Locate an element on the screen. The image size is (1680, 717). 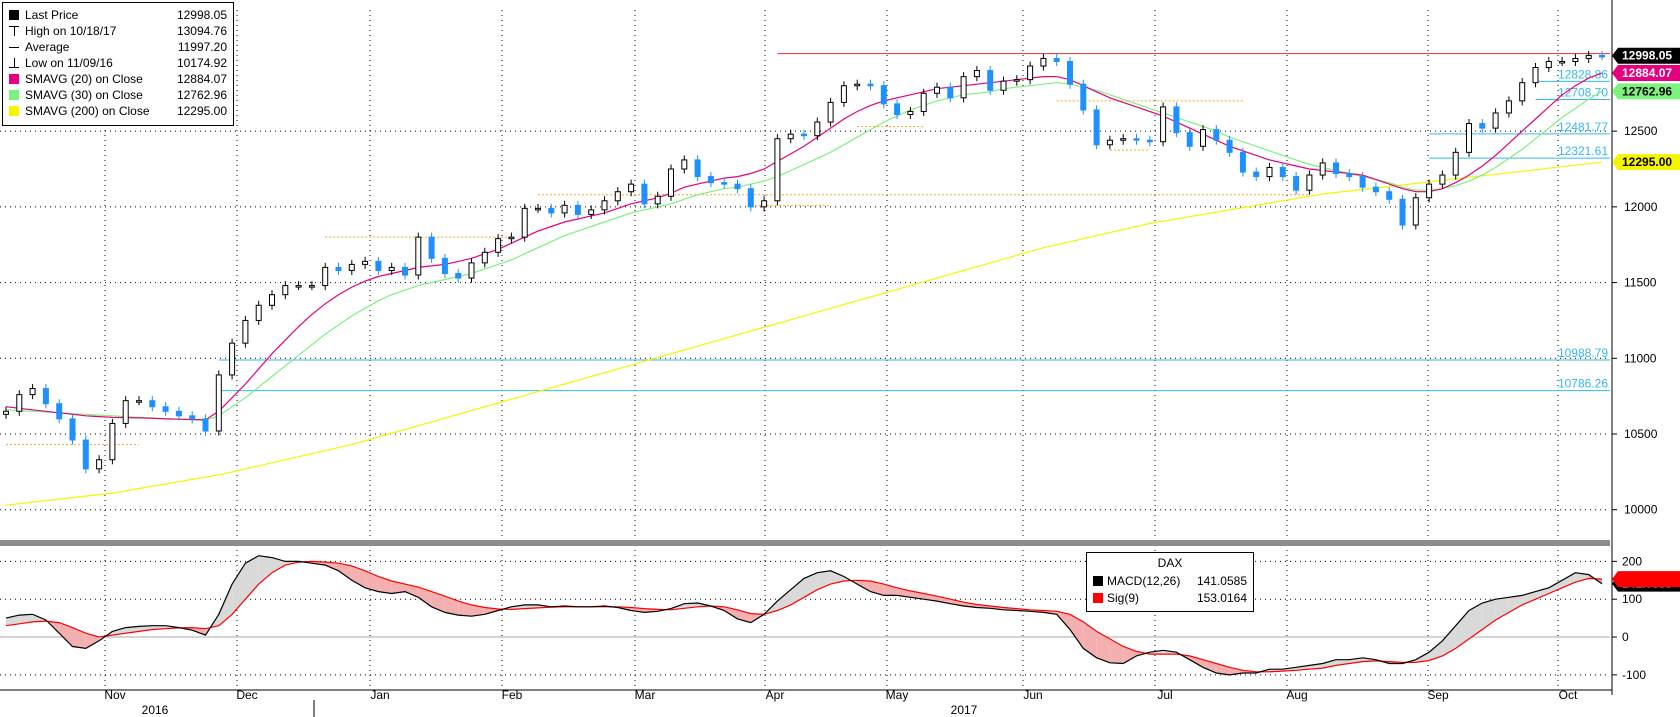
legend-value: 12998.05 is located at coordinates (201, 15).